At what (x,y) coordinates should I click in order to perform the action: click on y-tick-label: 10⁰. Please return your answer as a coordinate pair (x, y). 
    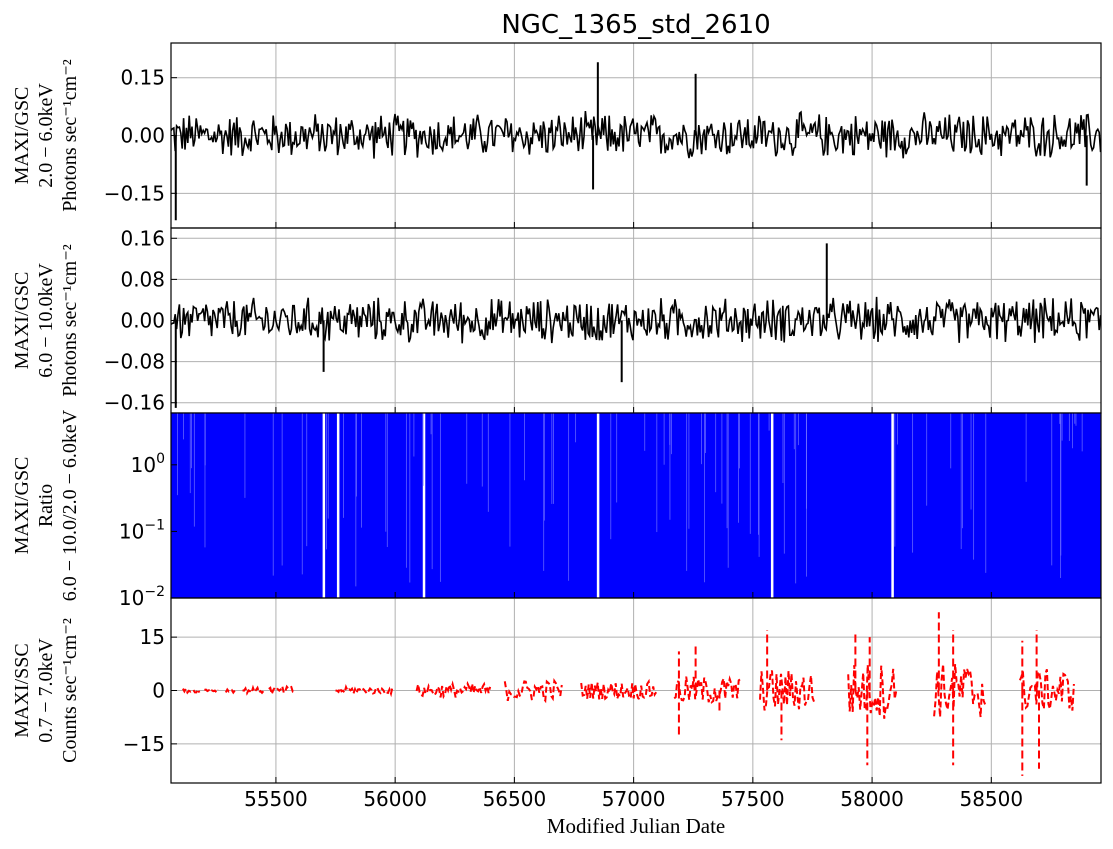
    Looking at the image, I should click on (148, 464).